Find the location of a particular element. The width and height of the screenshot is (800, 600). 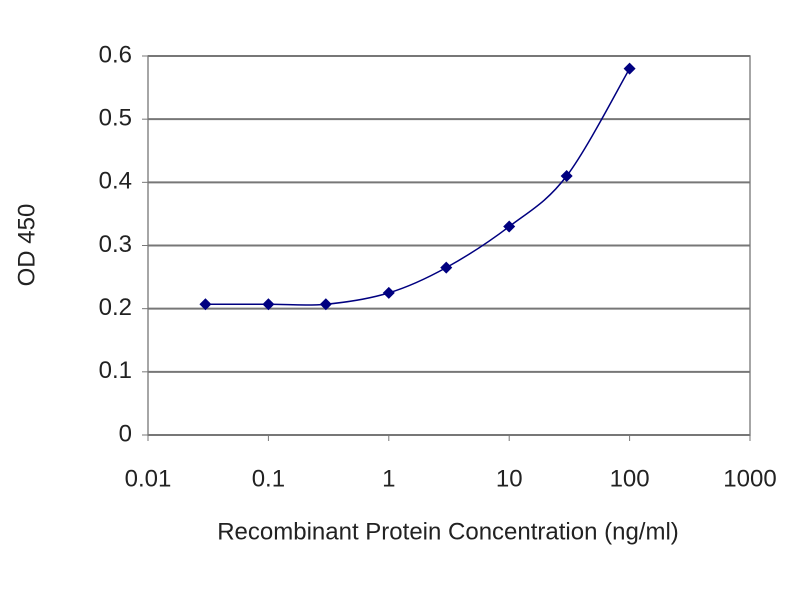

y-tick-label: 0 is located at coordinates (125, 433).